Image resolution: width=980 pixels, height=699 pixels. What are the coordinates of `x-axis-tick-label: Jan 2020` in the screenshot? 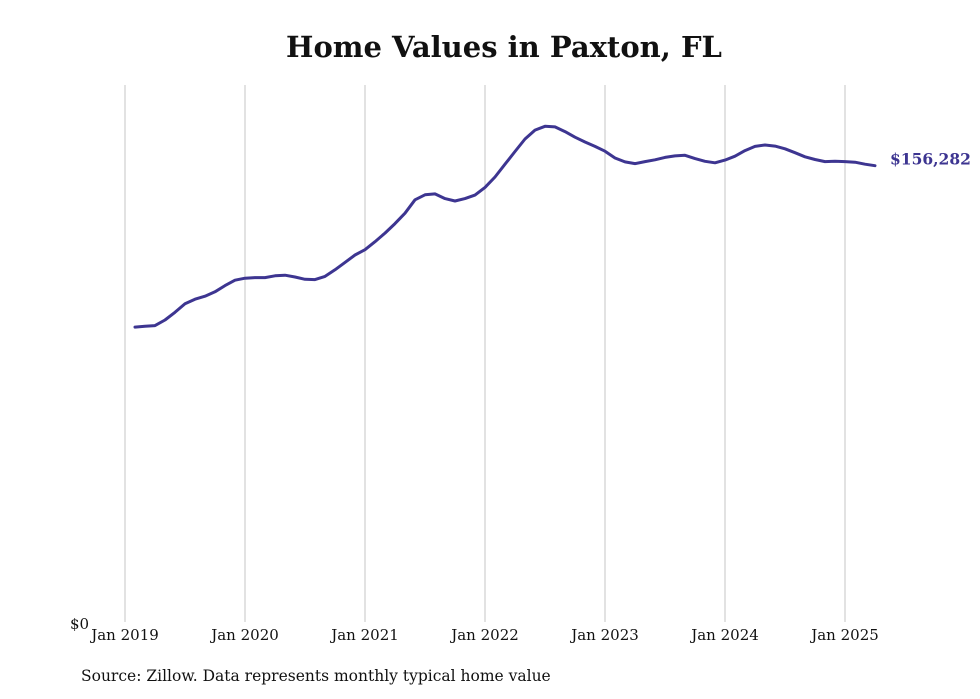 It's located at (244, 635).